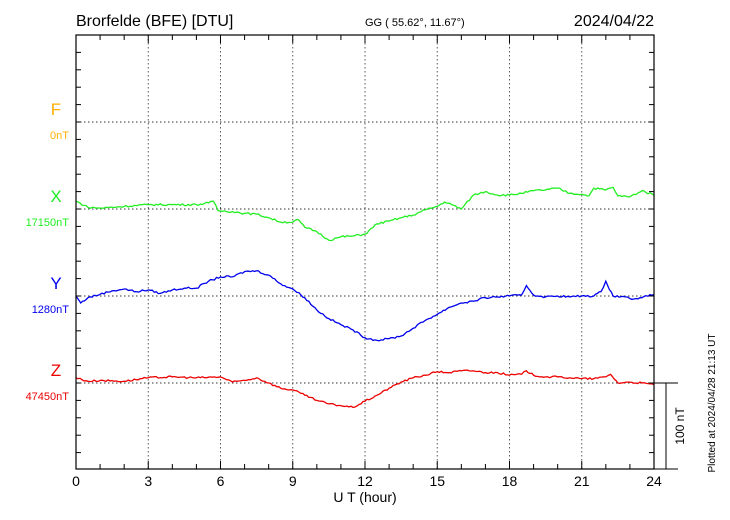 This screenshot has height=520, width=730. I want to click on series-baseline-z: 47450nT, so click(48, 397).